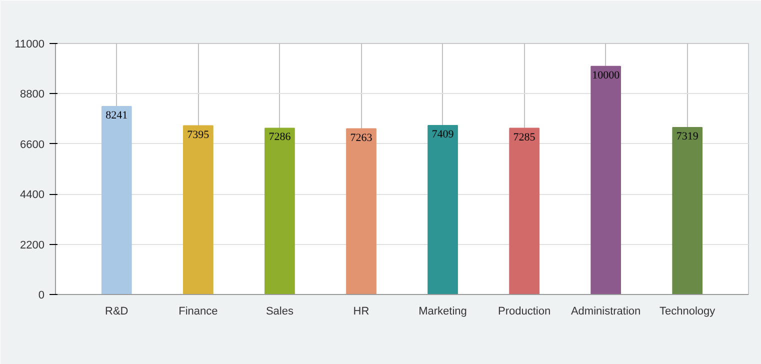  What do you see at coordinates (606, 75) in the screenshot?
I see `data-label: 10000` at bounding box center [606, 75].